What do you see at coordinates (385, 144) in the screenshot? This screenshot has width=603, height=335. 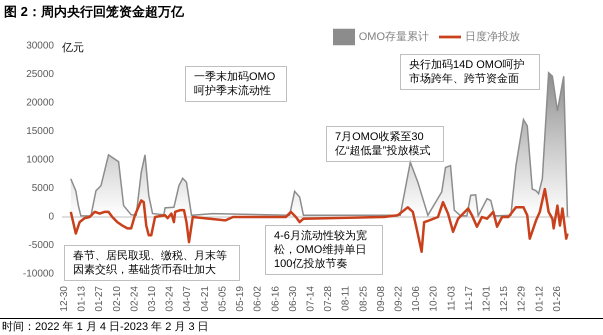 I see `annotation: 7月OMO收紧至30亿“超低量”投放模式` at bounding box center [385, 144].